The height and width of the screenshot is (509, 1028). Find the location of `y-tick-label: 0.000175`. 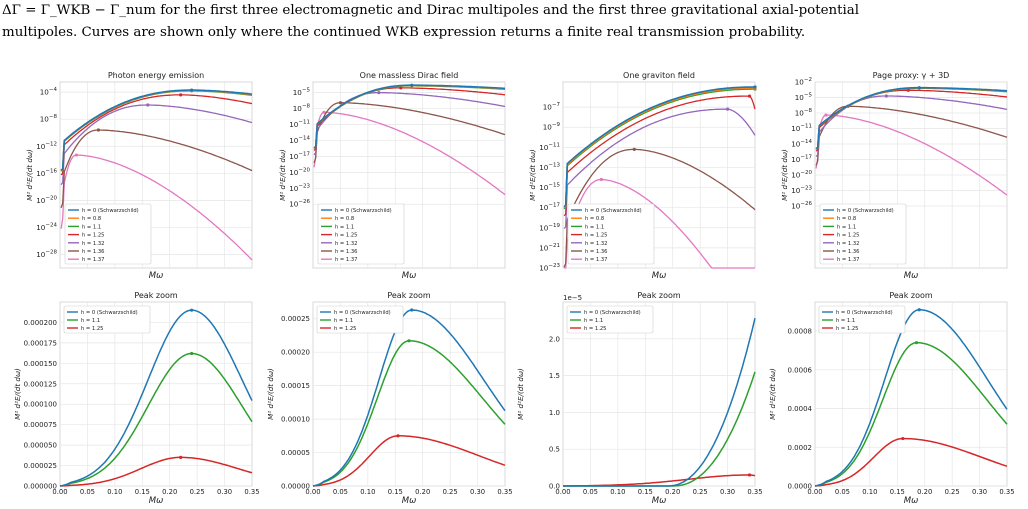

y-tick-label: 0.000175 is located at coordinates (40, 343).